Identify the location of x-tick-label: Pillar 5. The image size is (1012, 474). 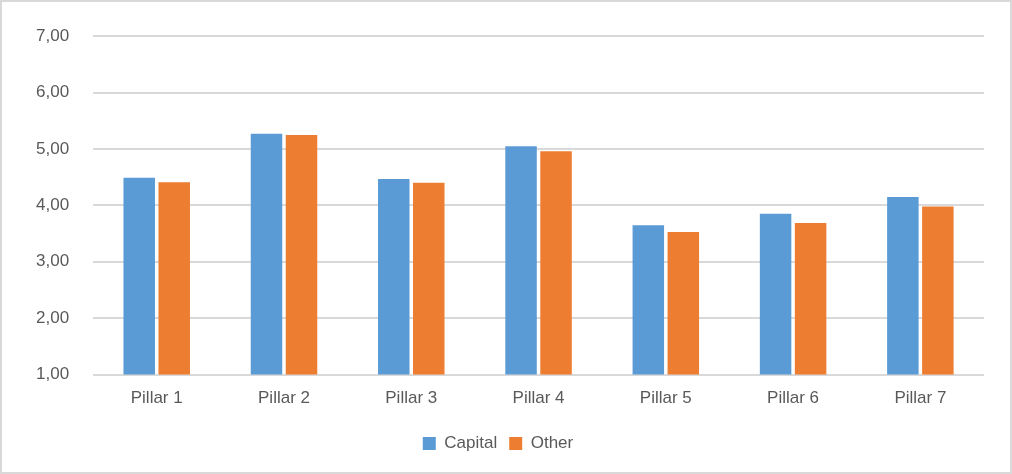
(665, 398).